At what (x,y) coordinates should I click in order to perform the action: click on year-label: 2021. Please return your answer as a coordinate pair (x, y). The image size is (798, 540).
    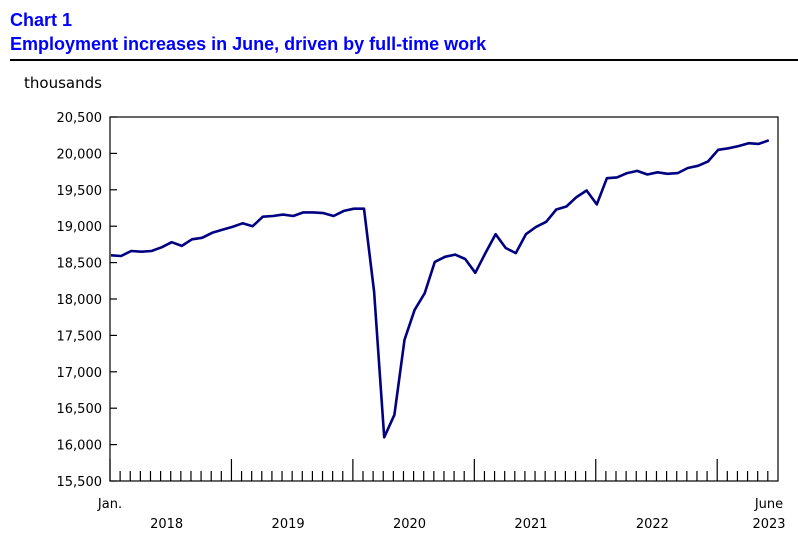
    Looking at the image, I should click on (530, 524).